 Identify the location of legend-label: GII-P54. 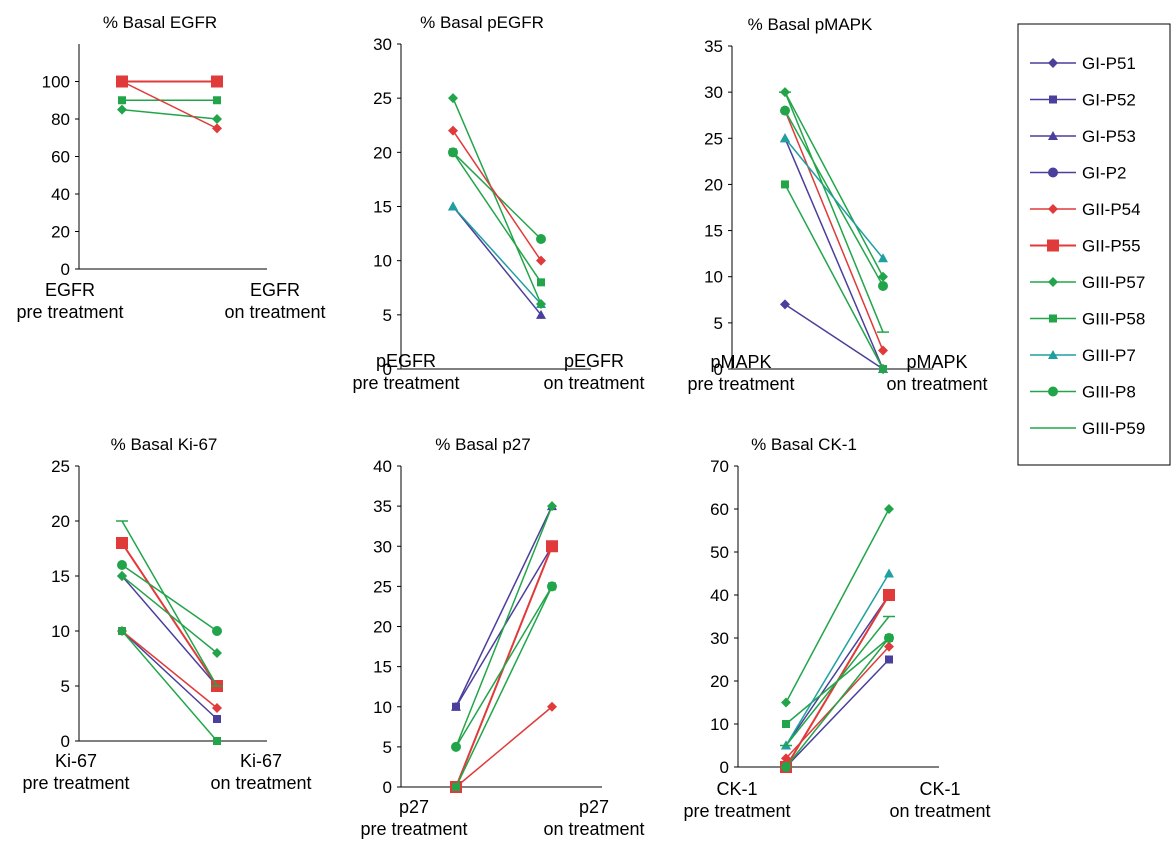
(1111, 209).